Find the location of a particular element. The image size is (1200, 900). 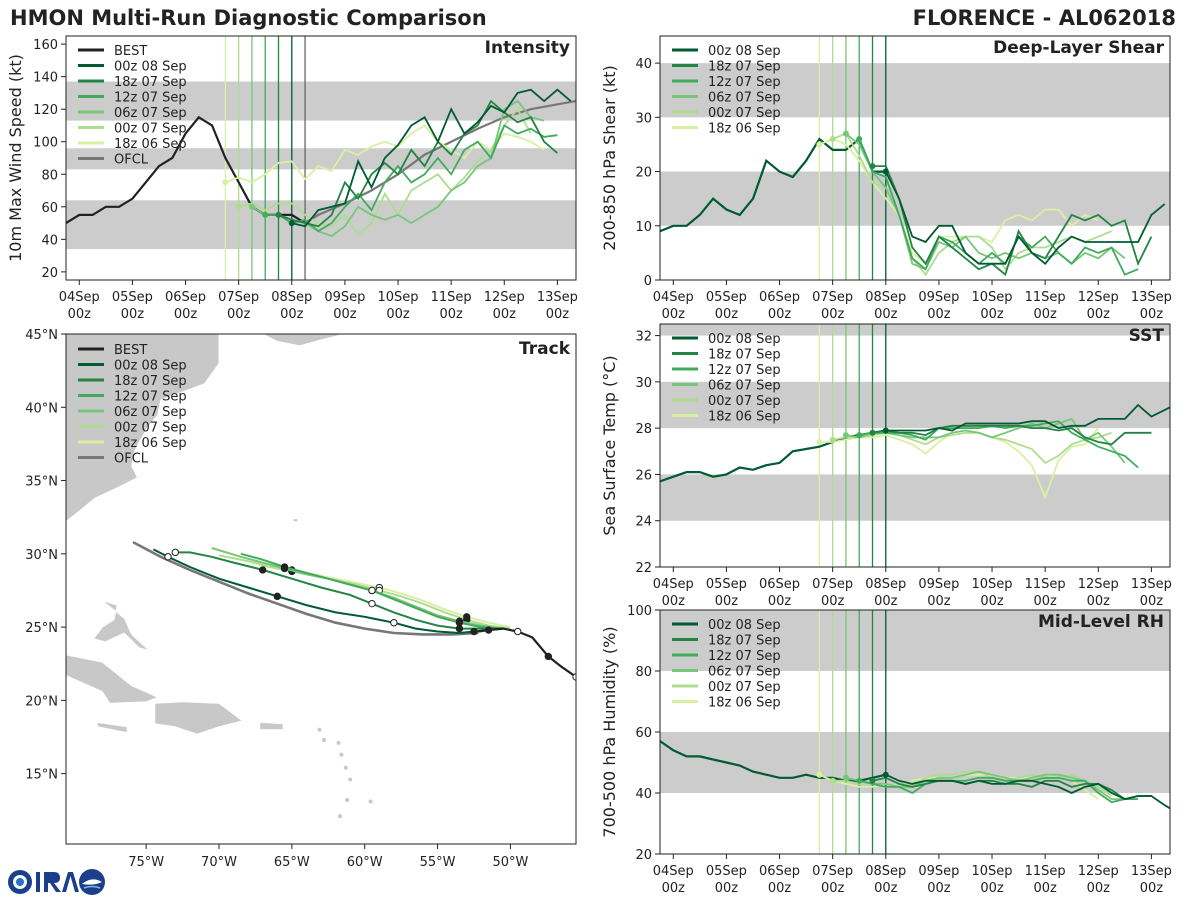

ytick-label-intensity-7: 160 is located at coordinates (45, 45).